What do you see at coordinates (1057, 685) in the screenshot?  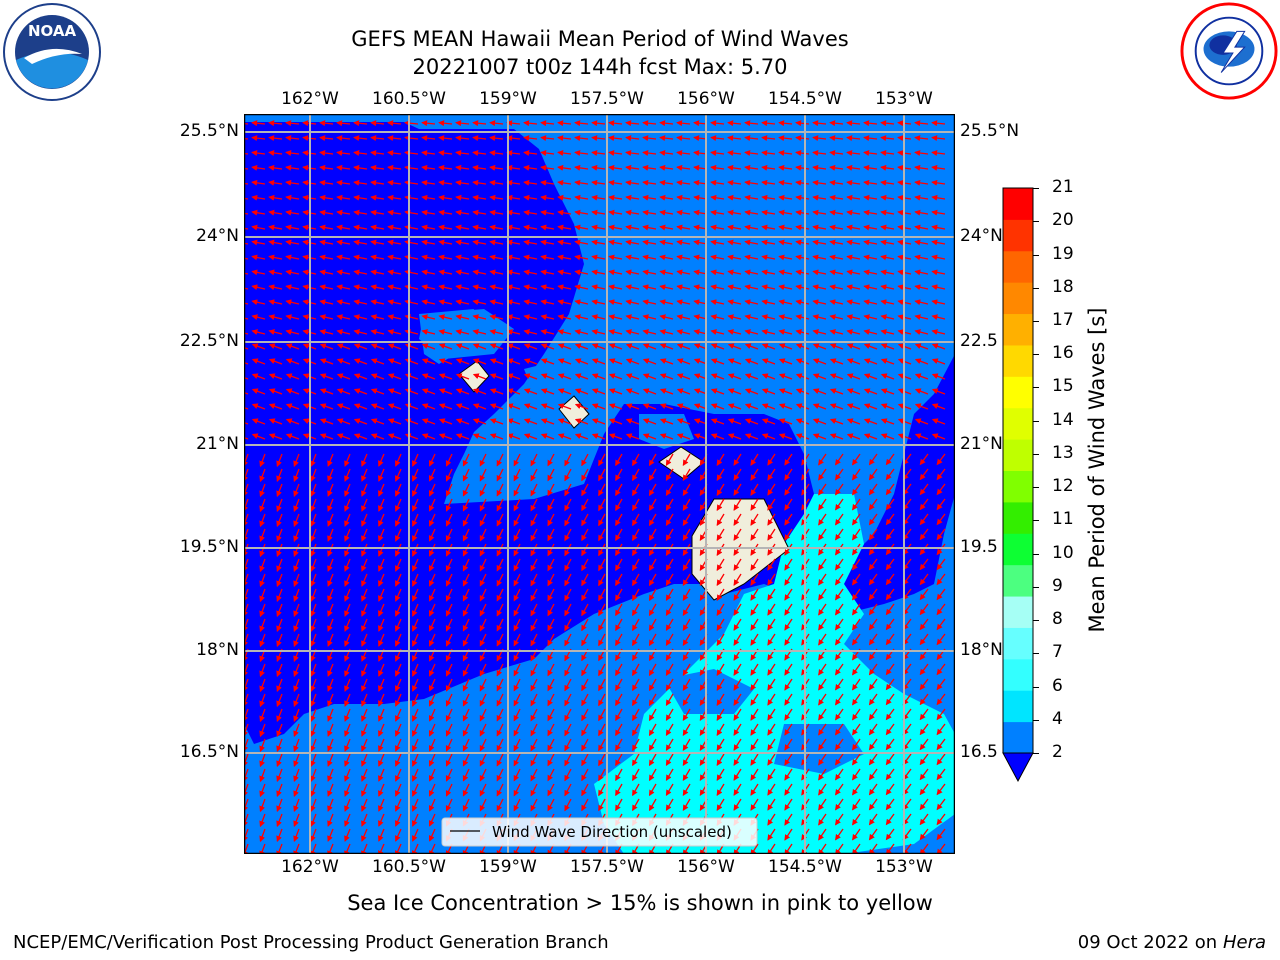 I see `colorbar-tick-label: 6` at bounding box center [1057, 685].